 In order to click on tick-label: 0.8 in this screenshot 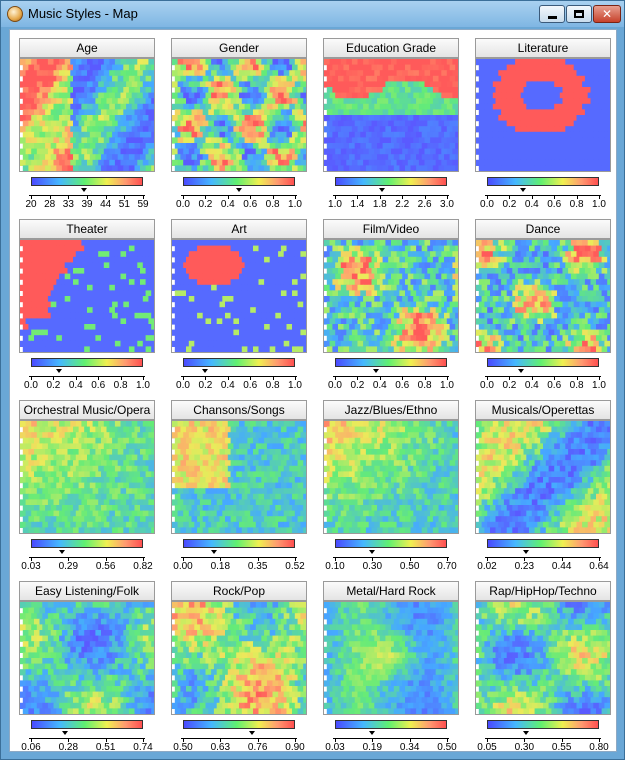, I will do `click(424, 385)`.